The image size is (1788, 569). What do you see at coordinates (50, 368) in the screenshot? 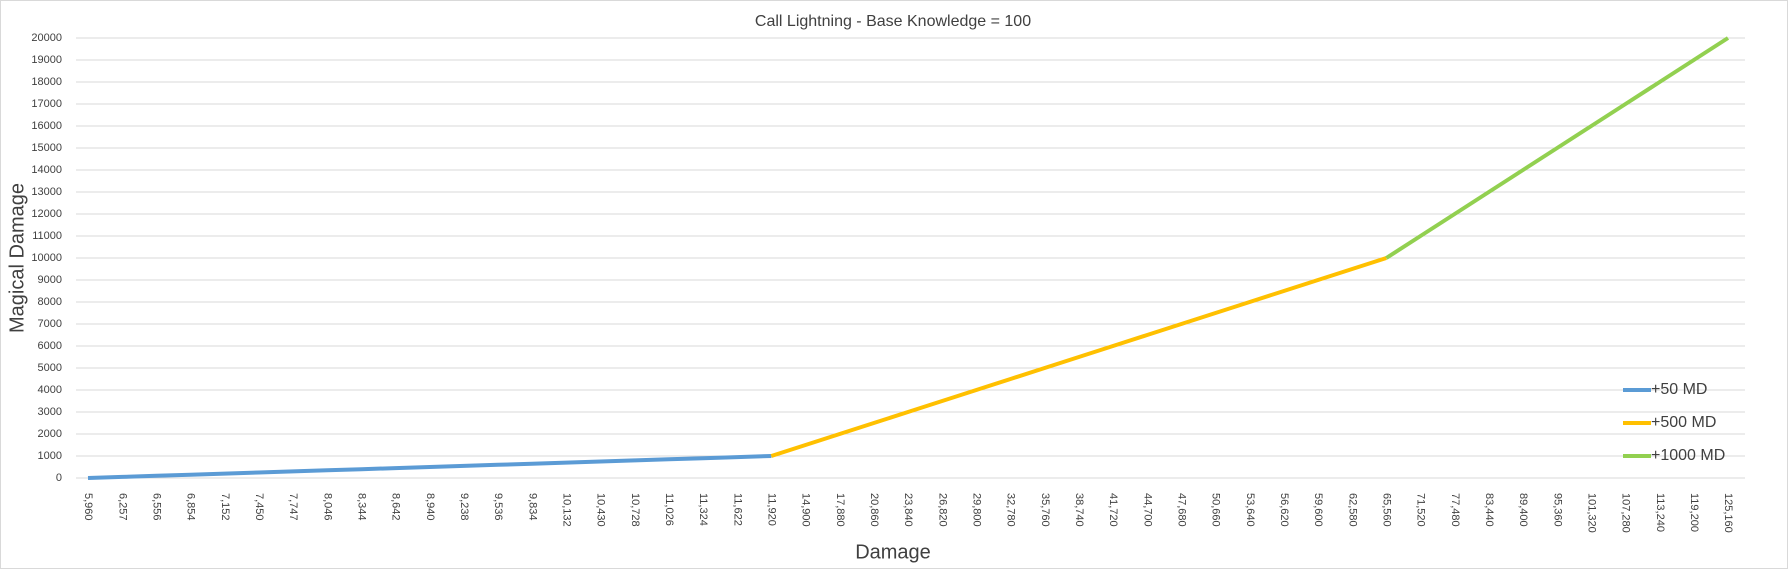
I see `y-tick-label: 5000` at bounding box center [50, 368].